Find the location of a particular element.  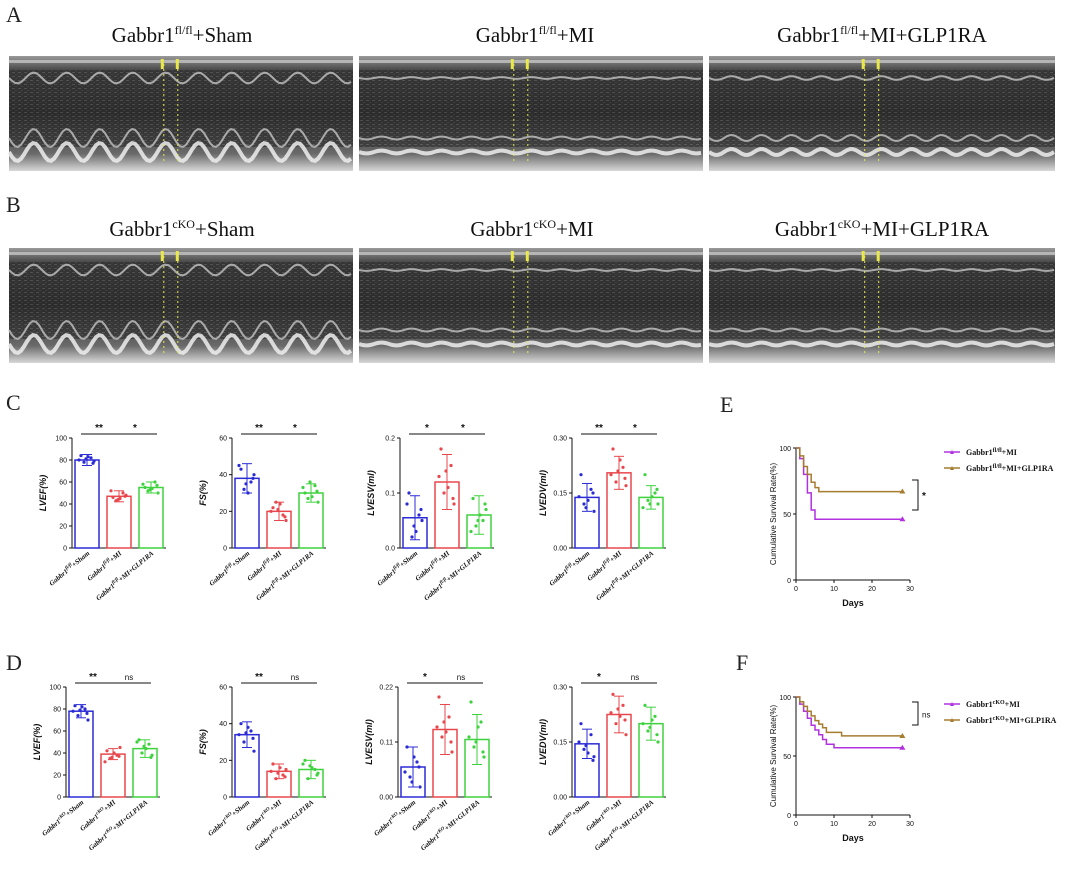

y-tick-label: 40 is located at coordinates (63, 505).